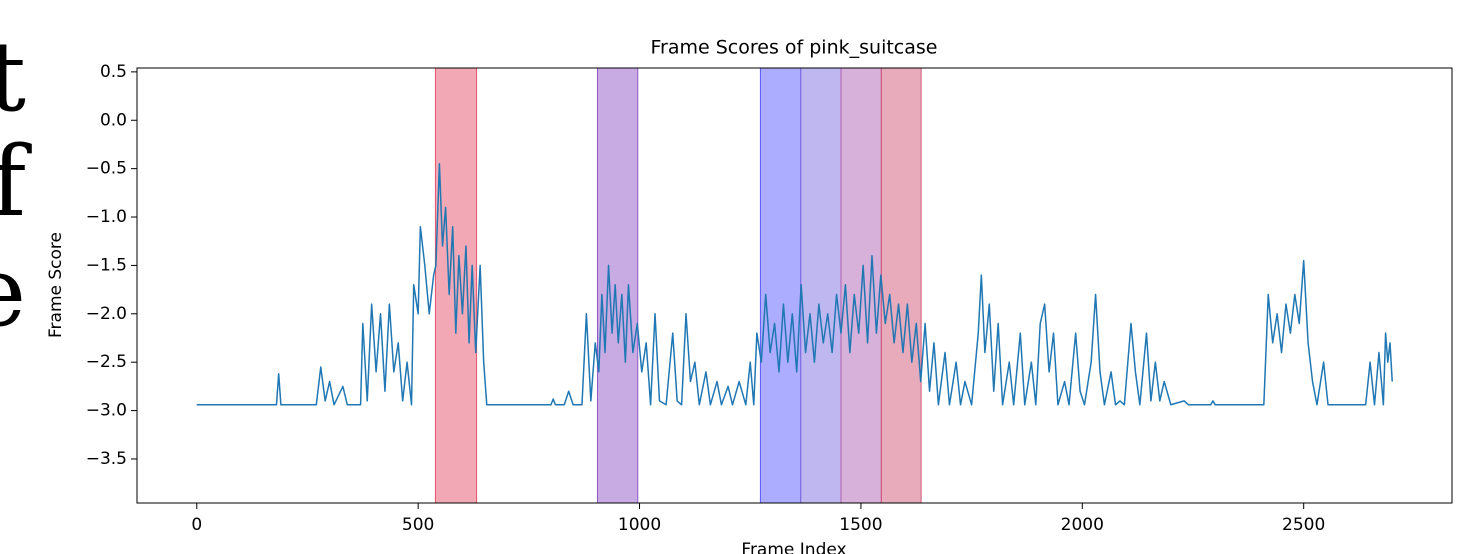 This screenshot has width=1460, height=554. What do you see at coordinates (113, 72) in the screenshot?
I see `y-tick-label: 0.5` at bounding box center [113, 72].